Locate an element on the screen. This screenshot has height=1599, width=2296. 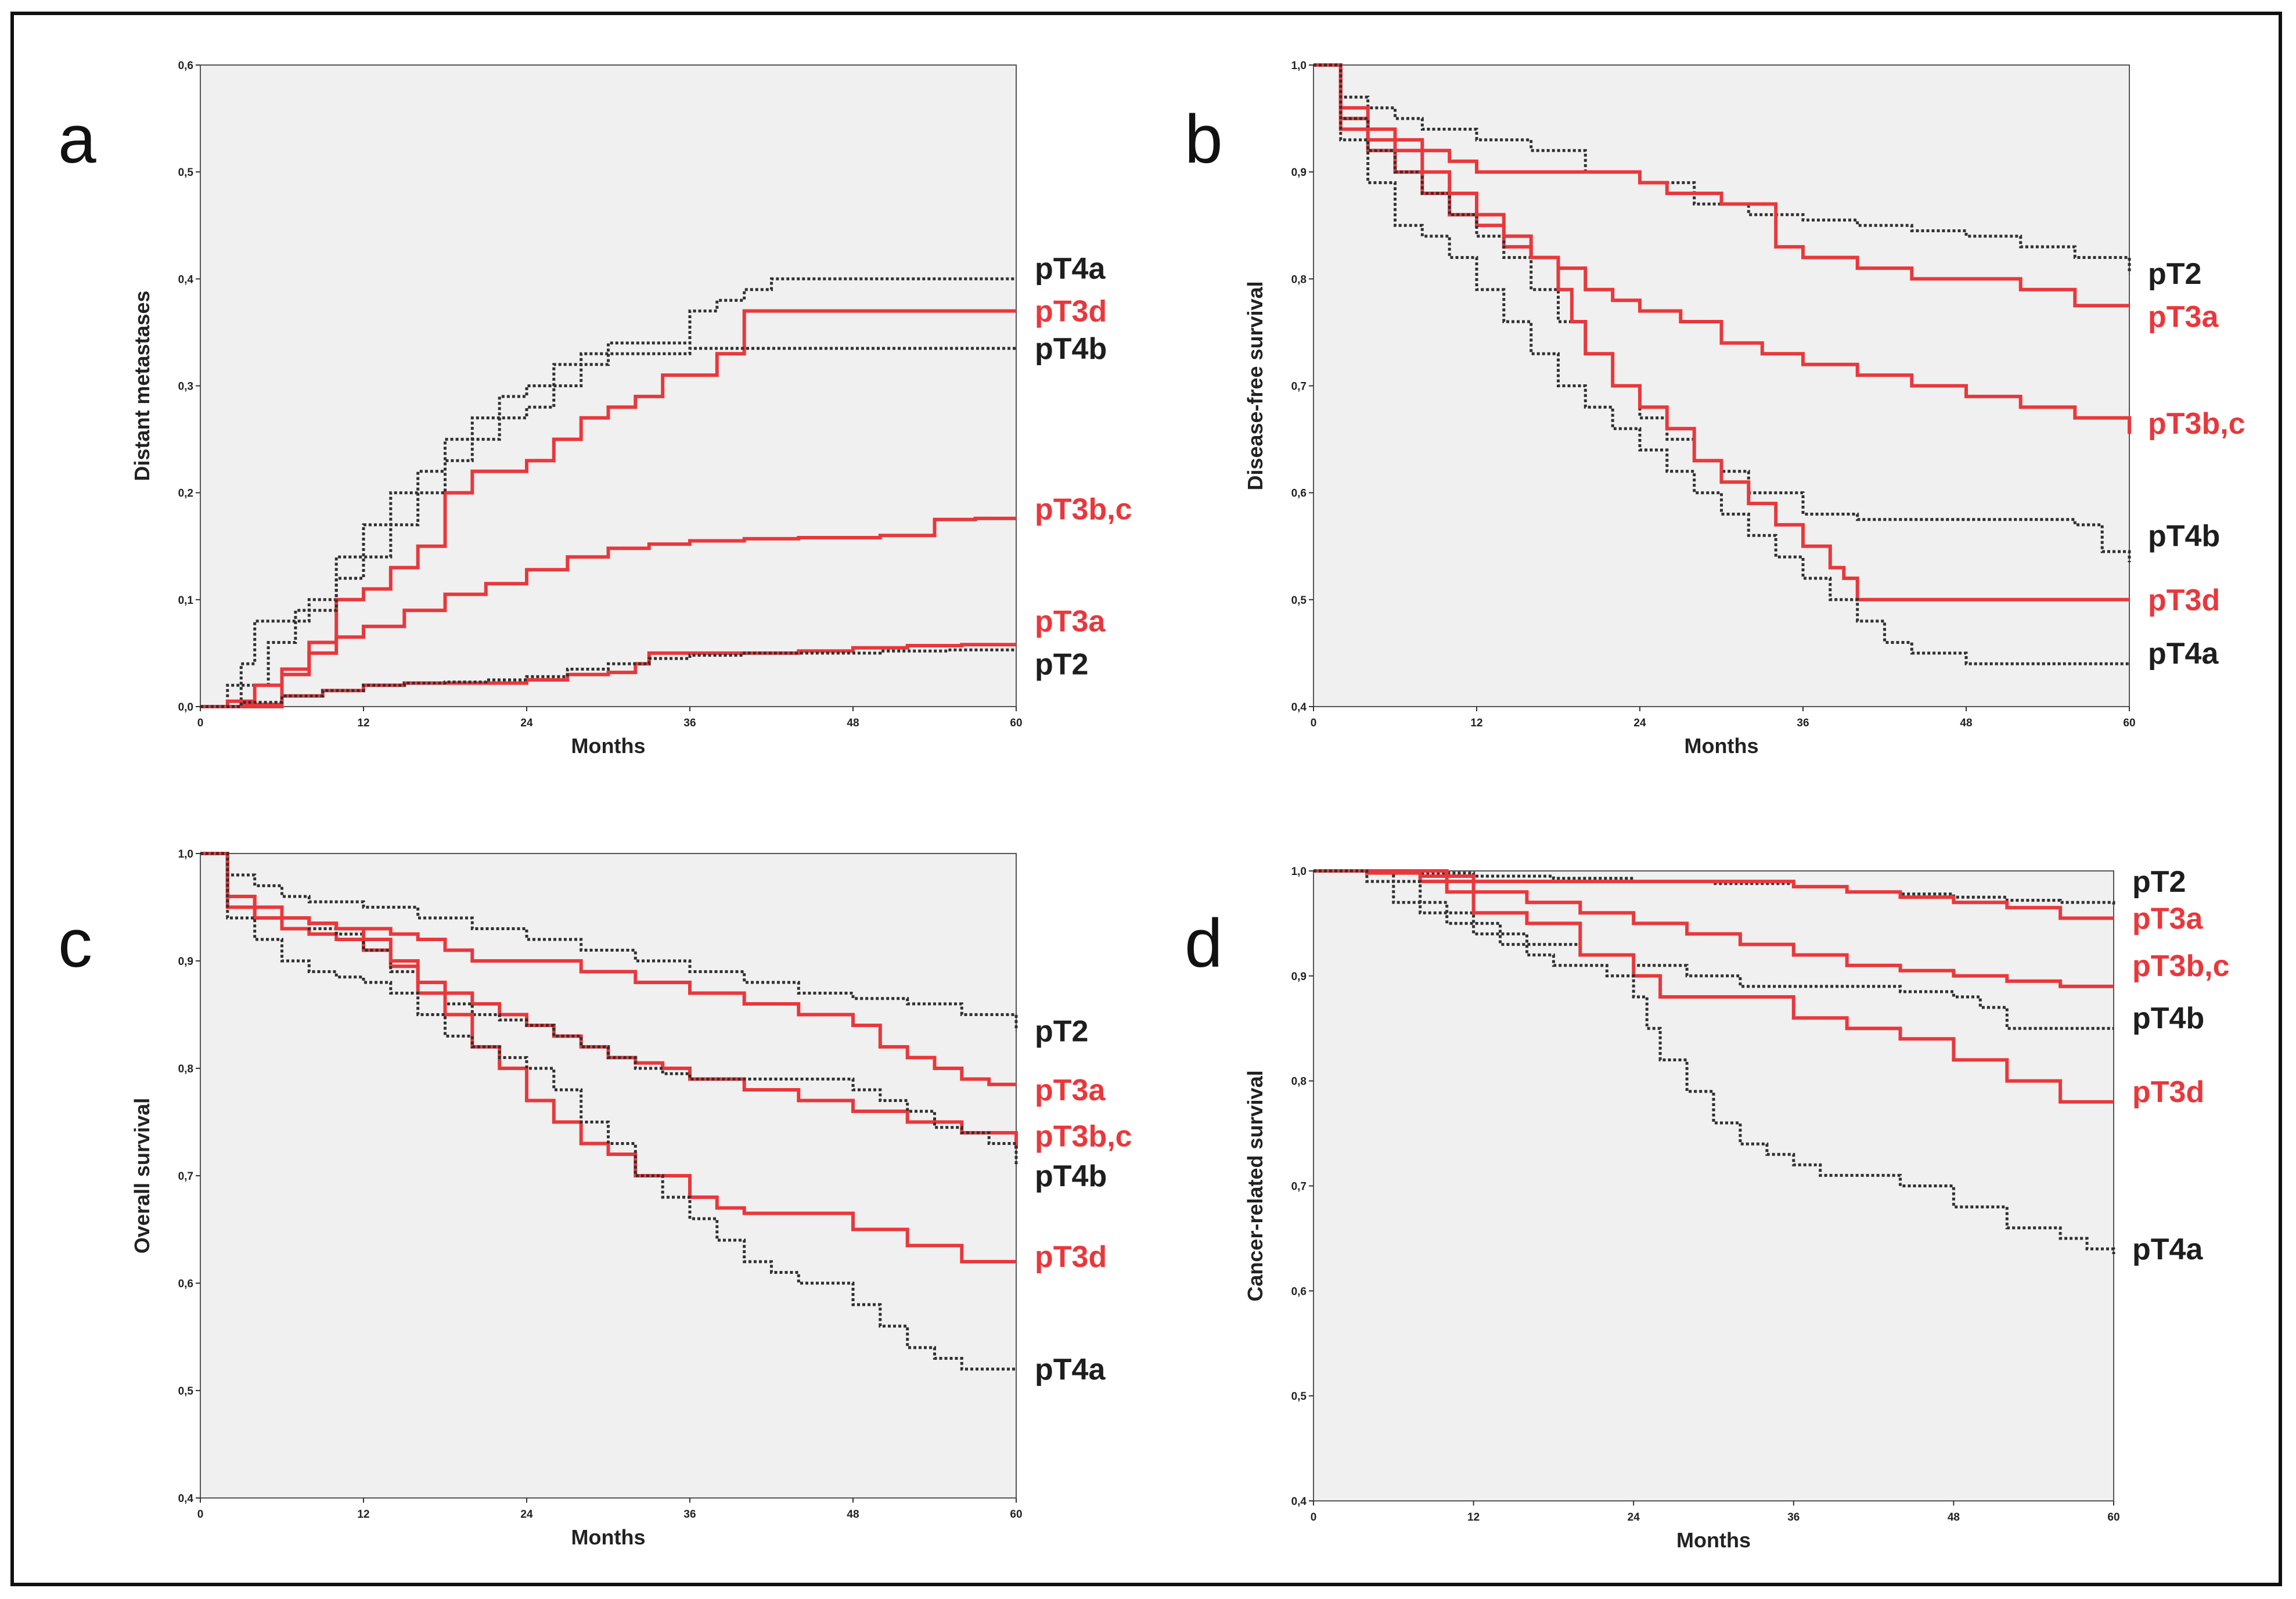
y-tick-label: 0,2 is located at coordinates (185, 494).